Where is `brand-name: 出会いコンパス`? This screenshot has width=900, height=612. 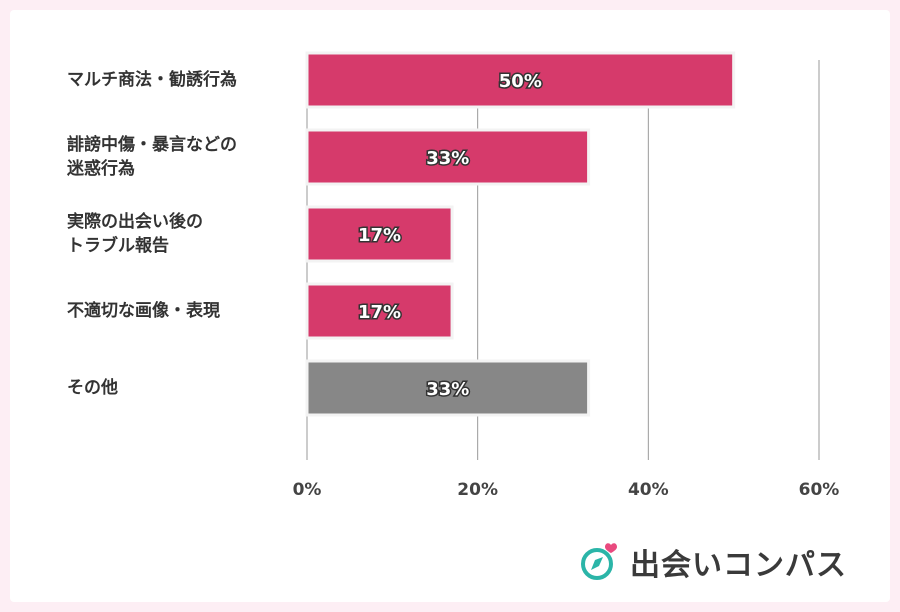 brand-name: 出会いコンパス is located at coordinates (738, 565).